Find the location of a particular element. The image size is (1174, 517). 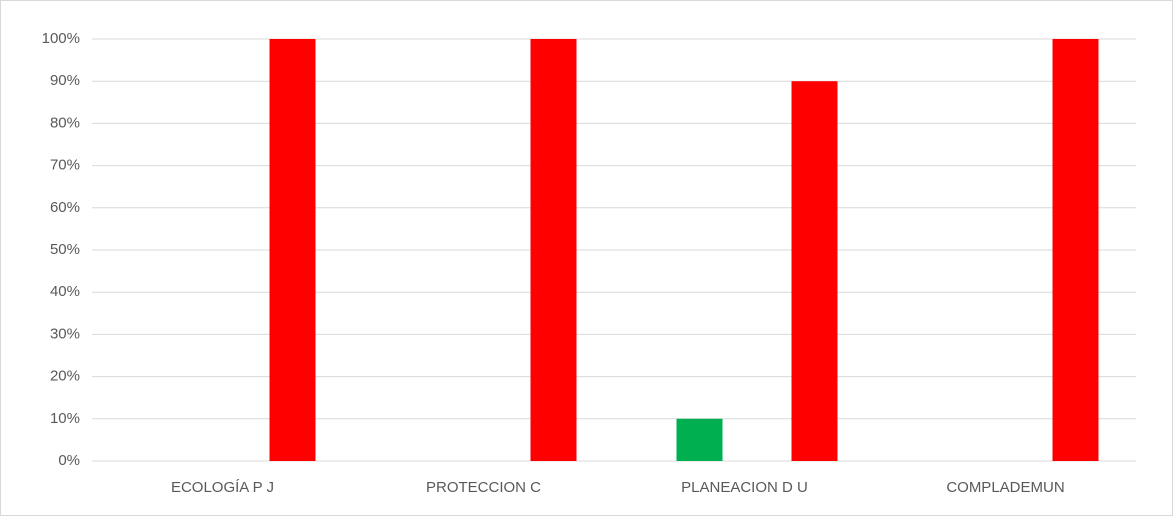

y-tick-label: 50% is located at coordinates (65, 249).